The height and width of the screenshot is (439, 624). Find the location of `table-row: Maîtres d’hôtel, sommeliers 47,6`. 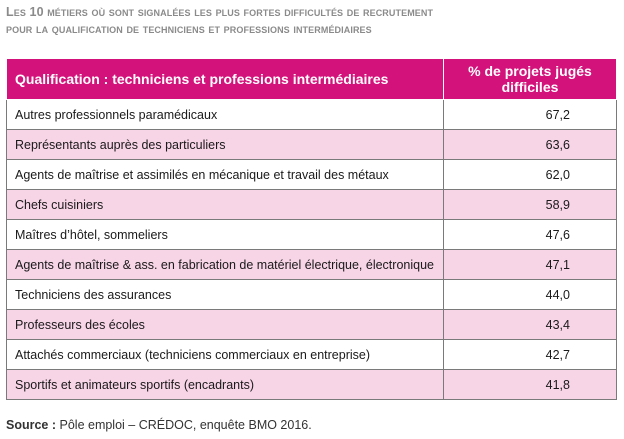

table-row: Maîtres d’hôtel, sommeliers 47,6 is located at coordinates (311, 234).